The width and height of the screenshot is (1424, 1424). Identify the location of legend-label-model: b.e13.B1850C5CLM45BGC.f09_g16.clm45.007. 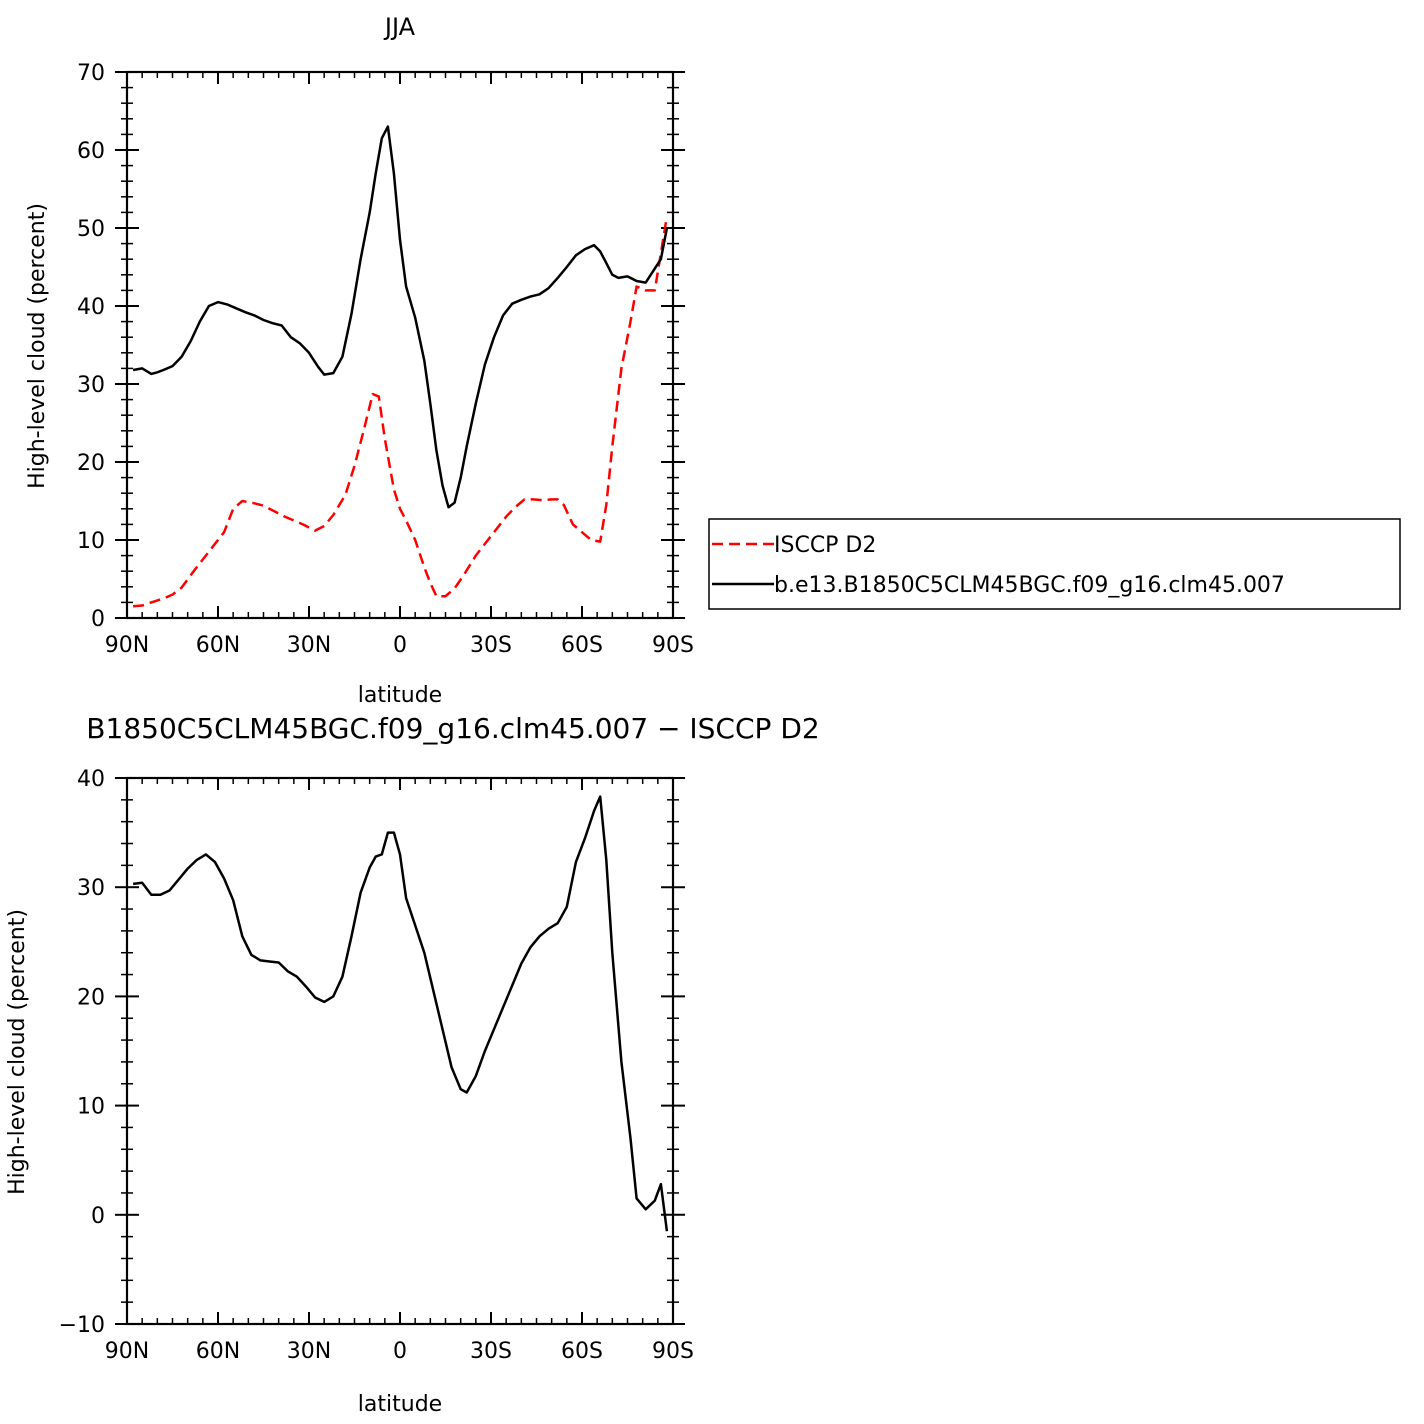
(1029, 585).